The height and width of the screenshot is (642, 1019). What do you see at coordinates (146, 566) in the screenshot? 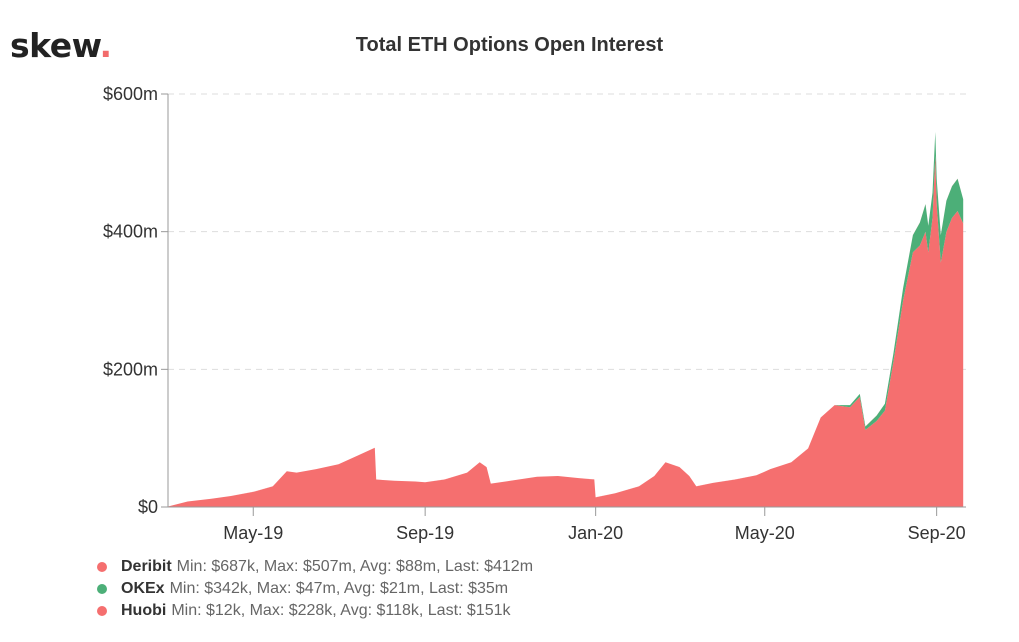
I see `legend-series-name: Deribit` at bounding box center [146, 566].